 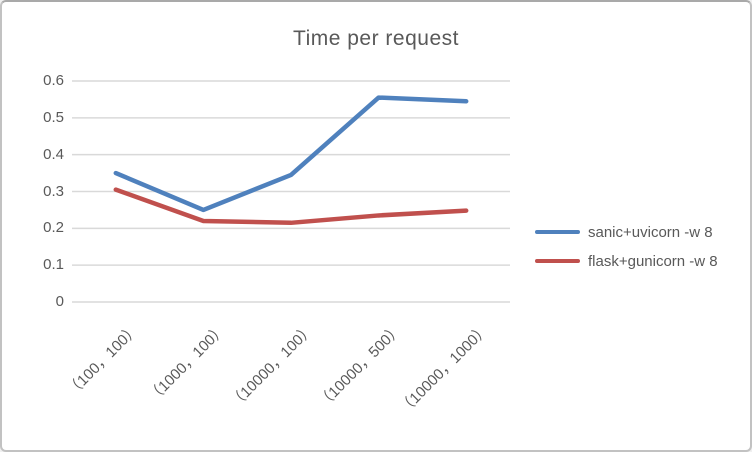 I want to click on y-tick-label: 0.5, so click(x=53, y=117).